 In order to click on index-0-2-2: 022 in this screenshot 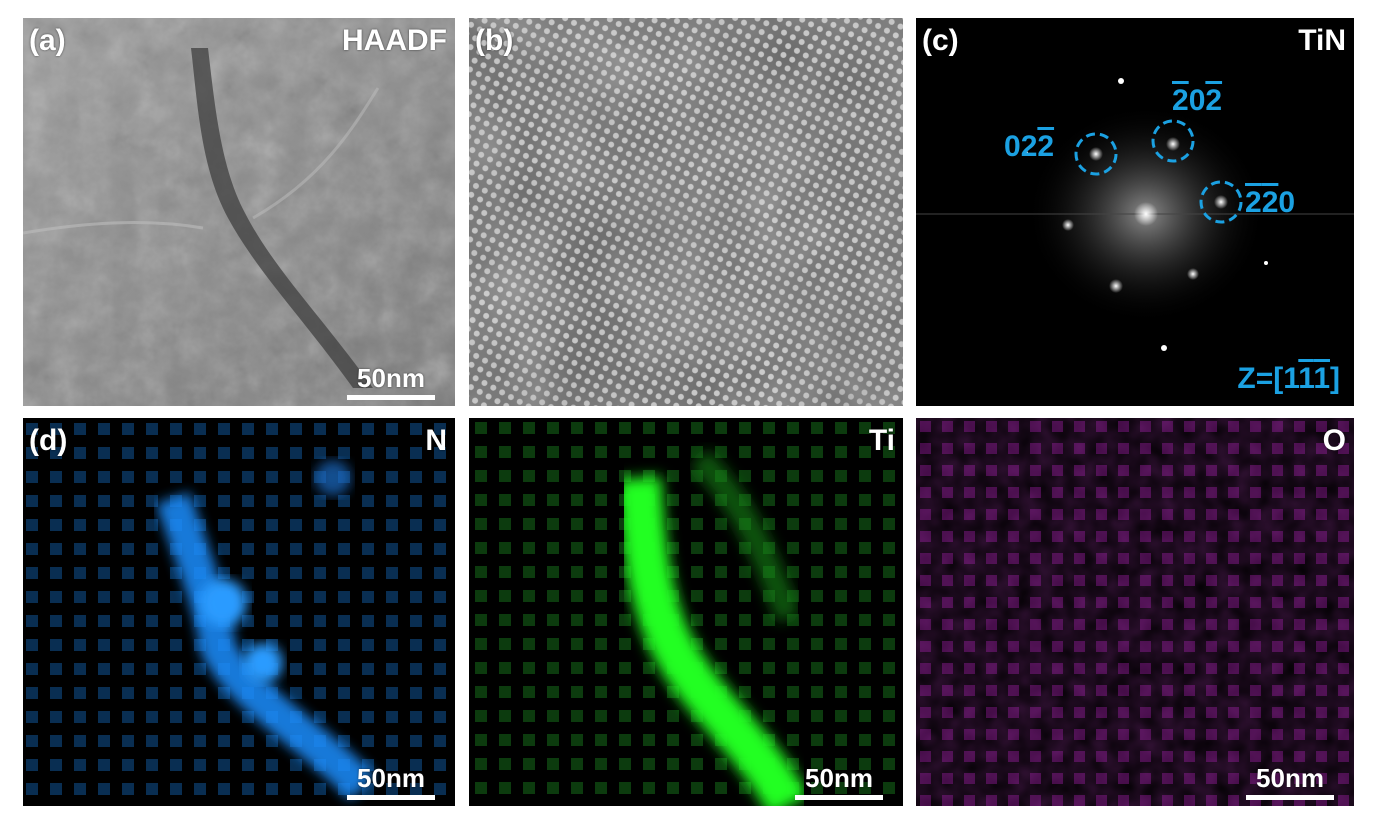, I will do `click(1029, 147)`.